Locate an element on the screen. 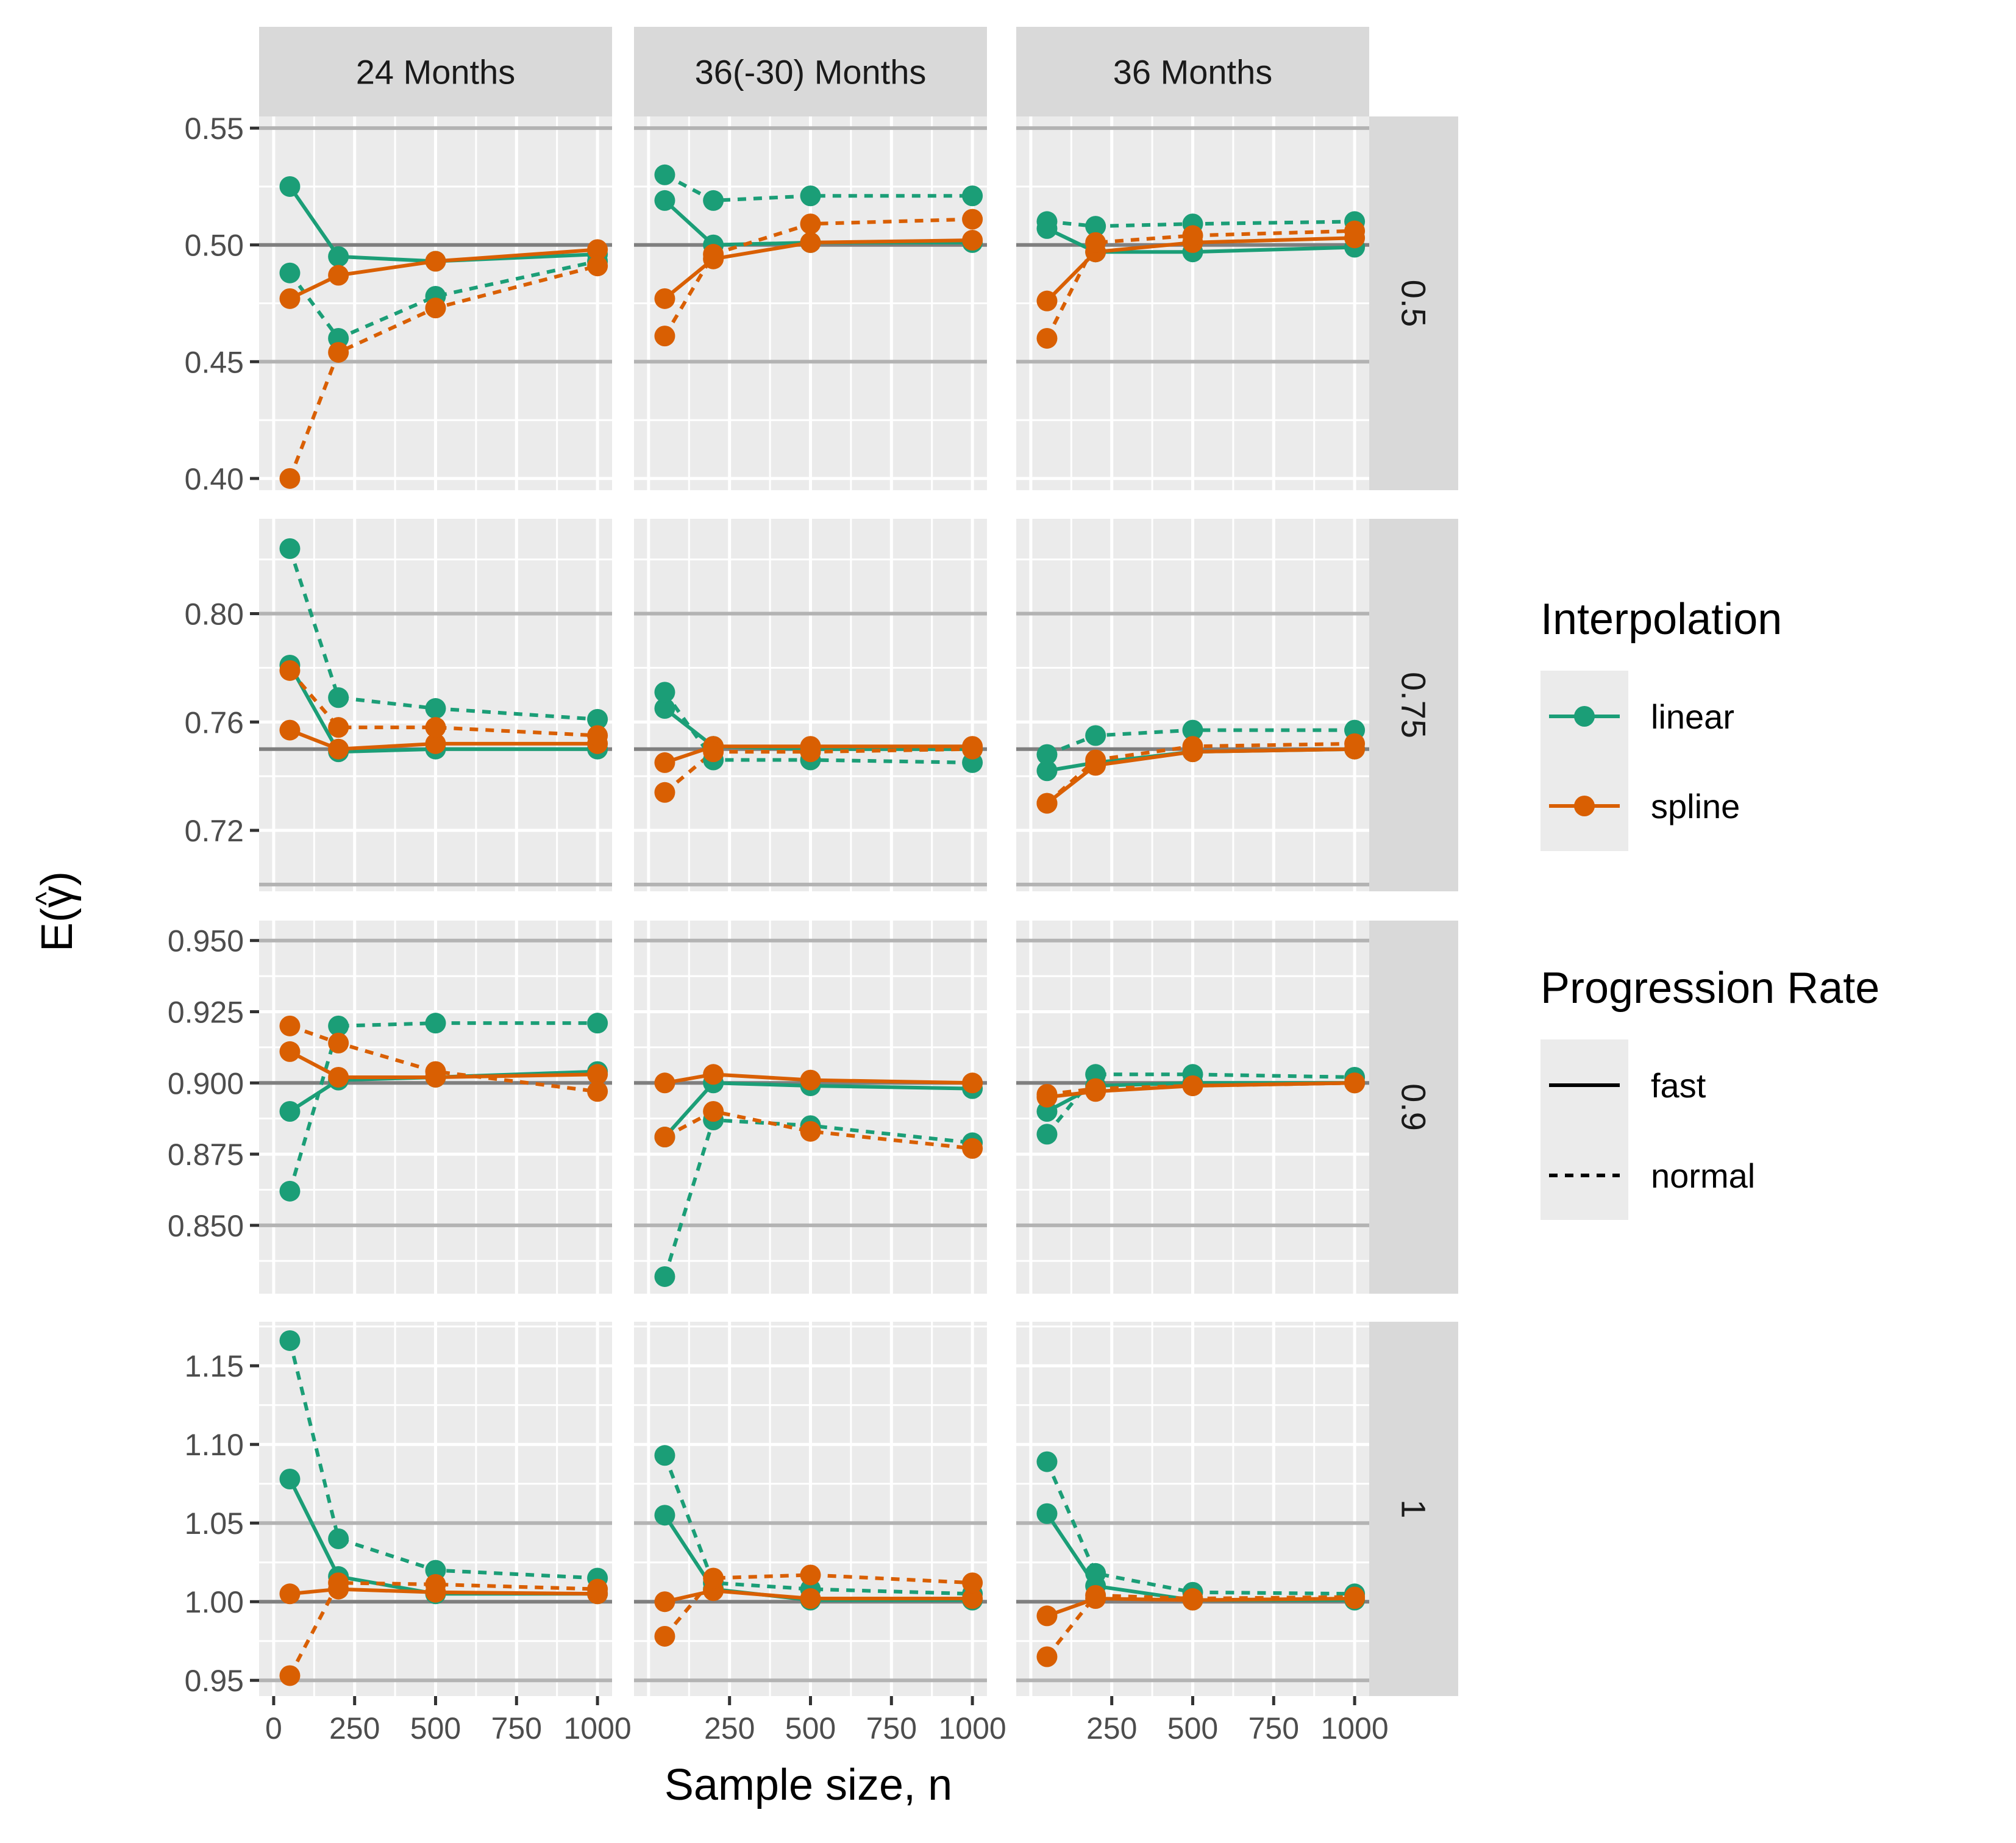  y-tick-label: 0.80 is located at coordinates (214, 614).